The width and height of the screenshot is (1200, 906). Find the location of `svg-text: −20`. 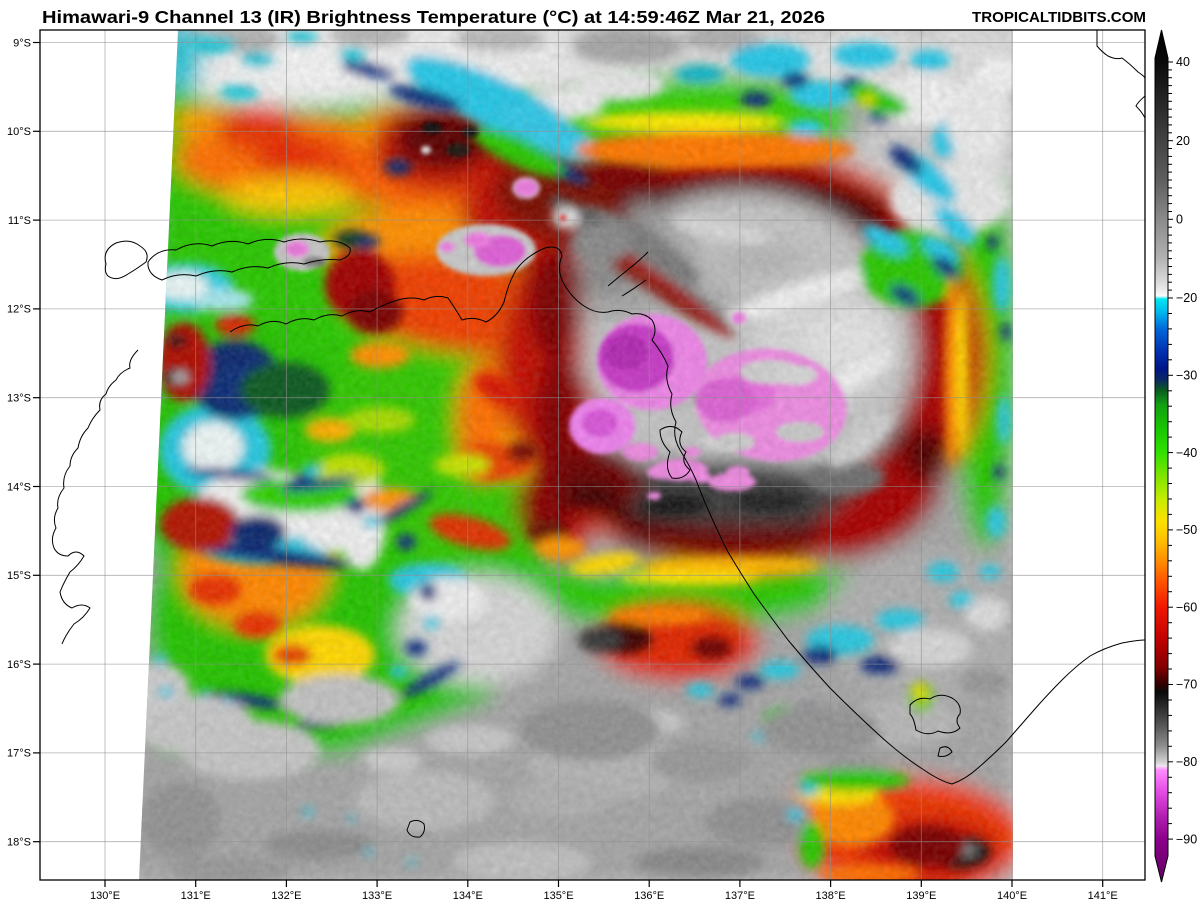

svg-text: −20 is located at coordinates (1186, 298).